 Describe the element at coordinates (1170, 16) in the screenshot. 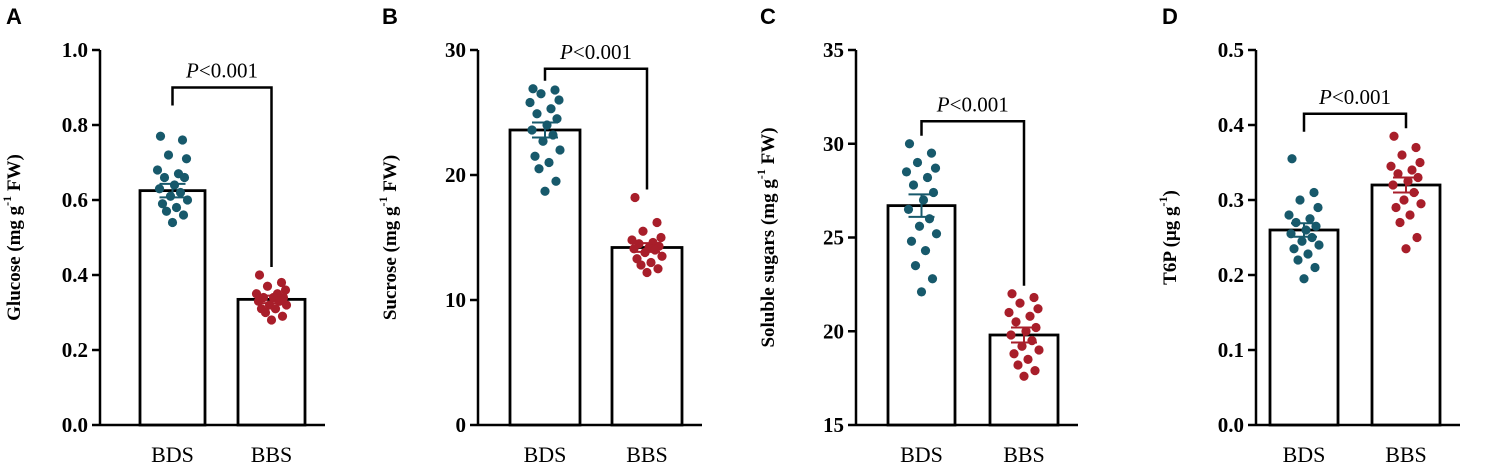

I see `panel-letter: D` at that location.